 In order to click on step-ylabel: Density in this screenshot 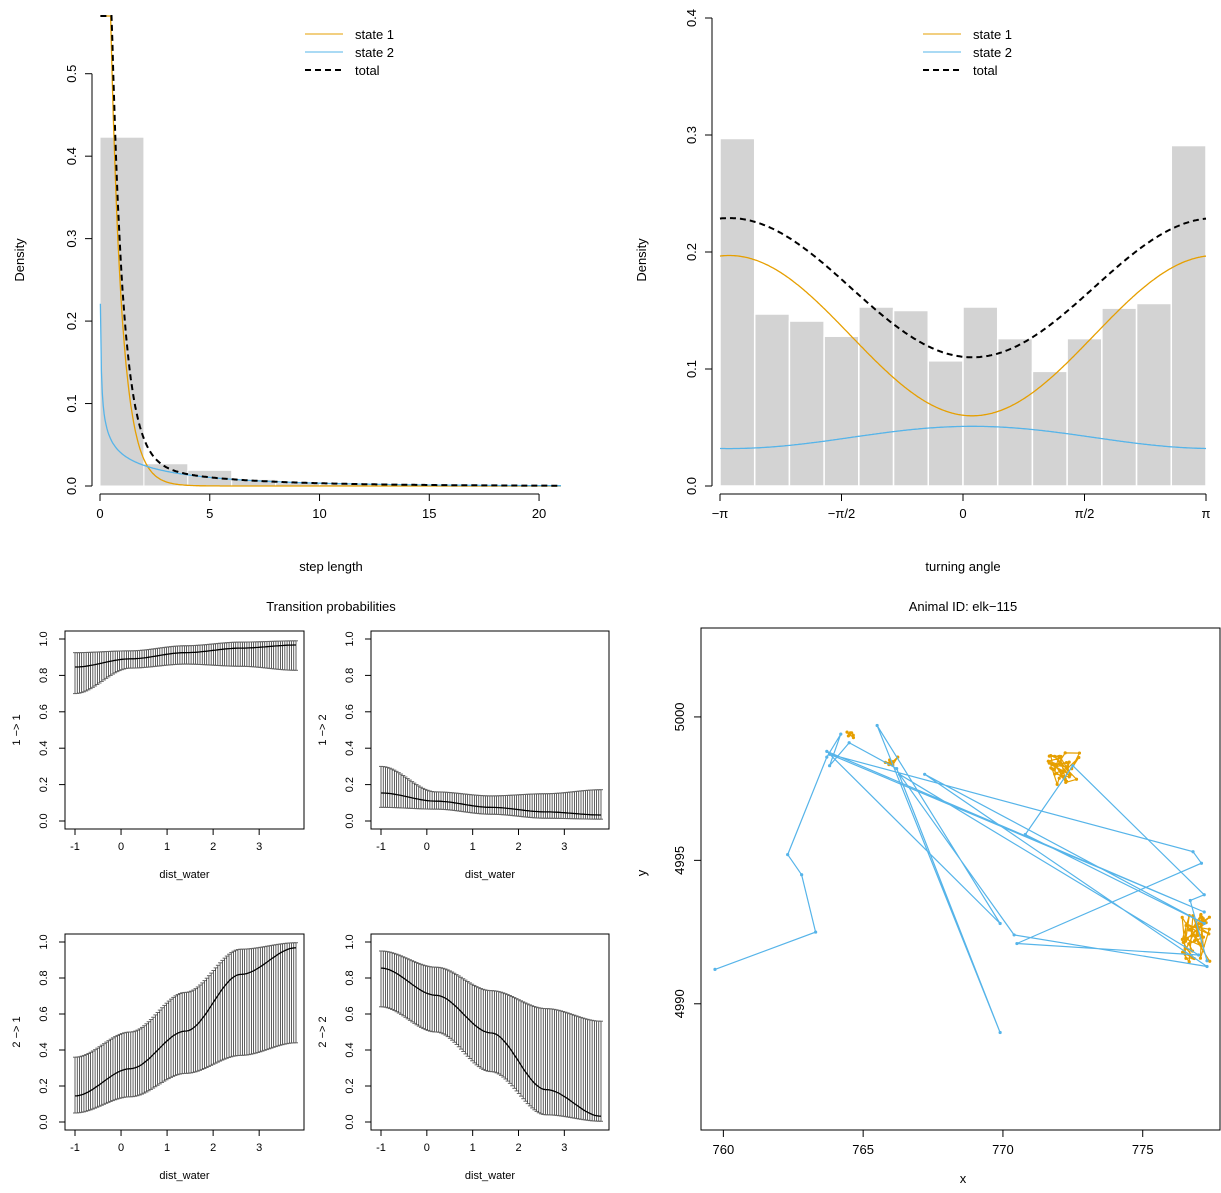, I will do `click(19, 260)`.